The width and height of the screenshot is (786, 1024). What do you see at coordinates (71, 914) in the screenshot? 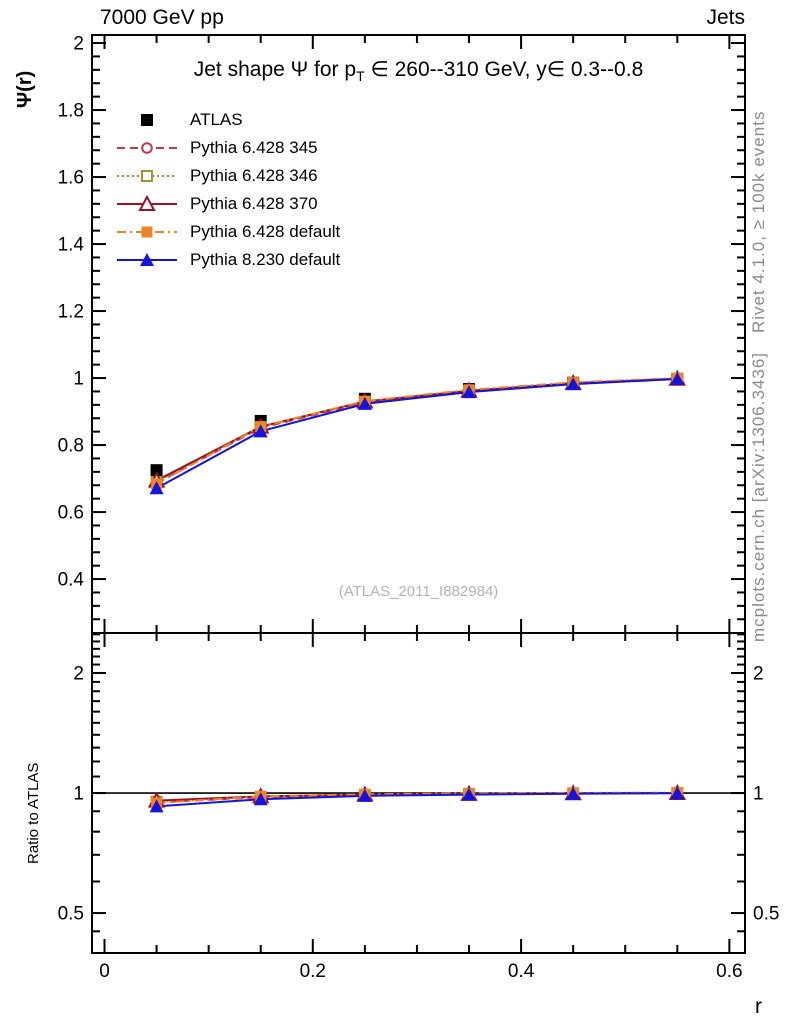
I see `y-ratio-tick-label-left: 0.5` at bounding box center [71, 914].